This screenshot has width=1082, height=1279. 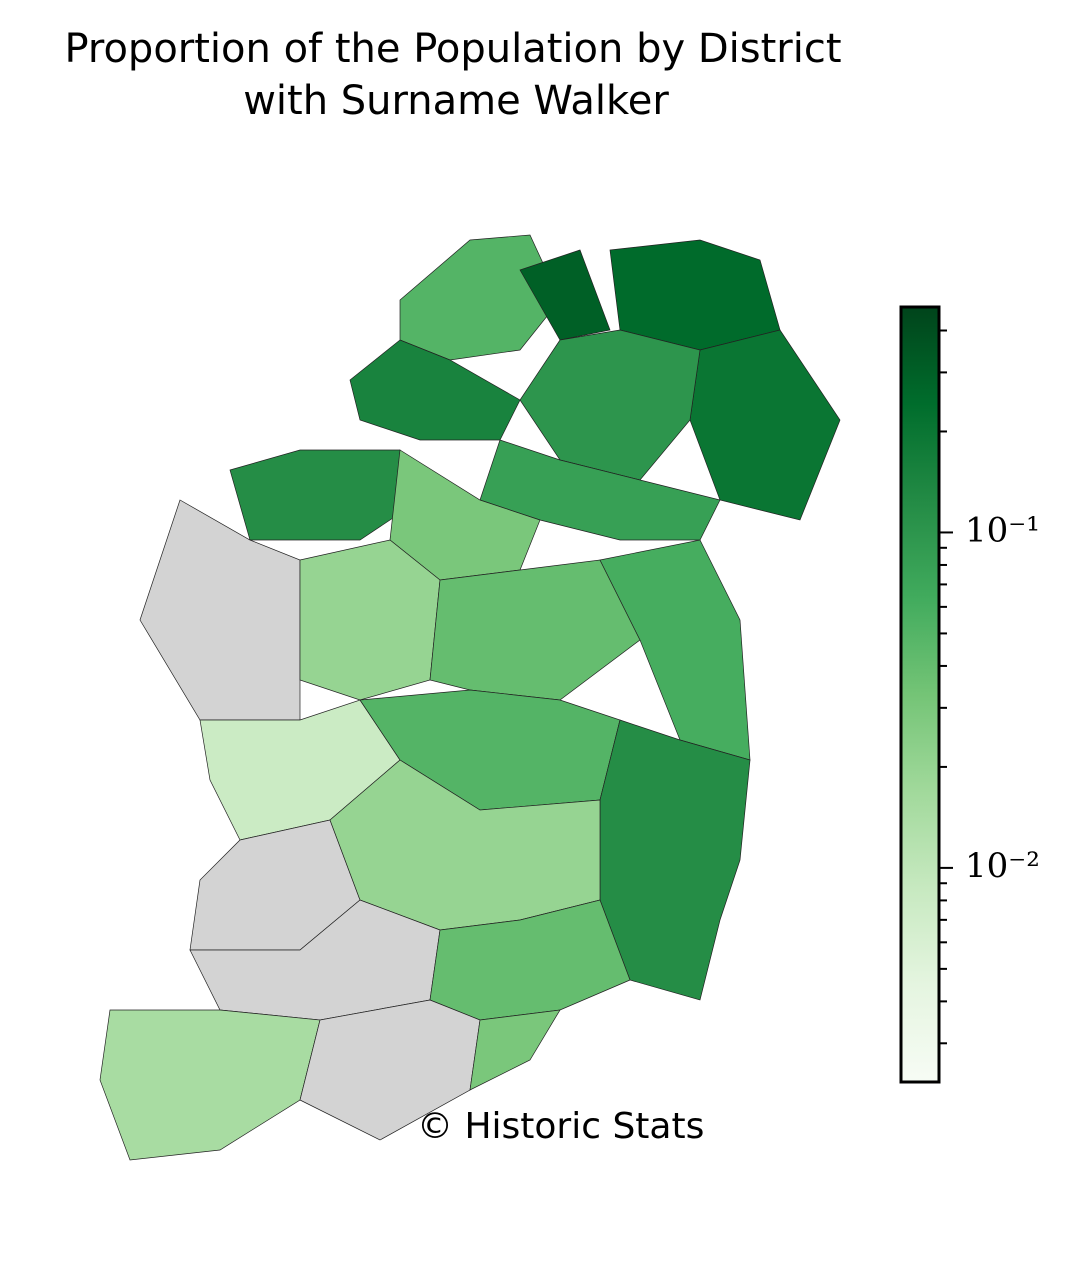 What do you see at coordinates (560, 1126) in the screenshot?
I see `credit: © Historic Stats` at bounding box center [560, 1126].